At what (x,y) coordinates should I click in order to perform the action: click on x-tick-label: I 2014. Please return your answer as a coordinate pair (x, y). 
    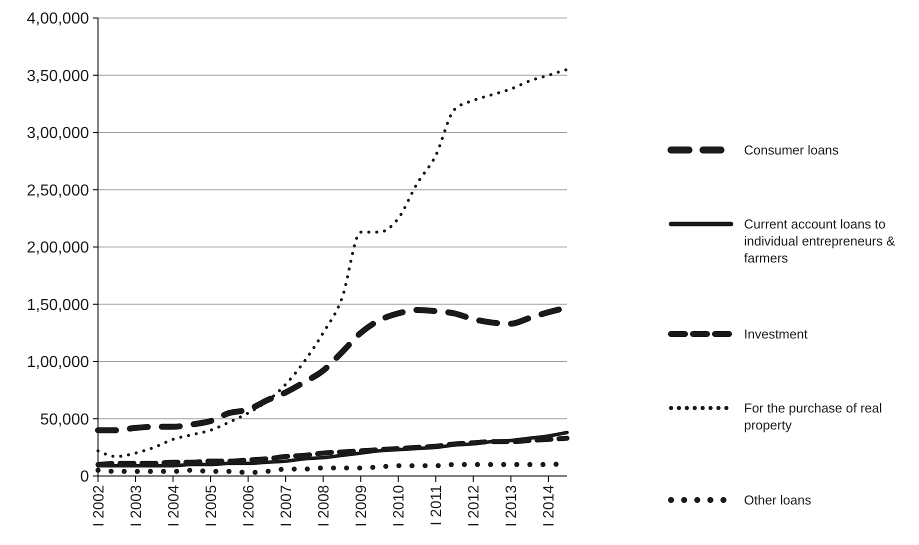
    Looking at the image, I should click on (549, 506).